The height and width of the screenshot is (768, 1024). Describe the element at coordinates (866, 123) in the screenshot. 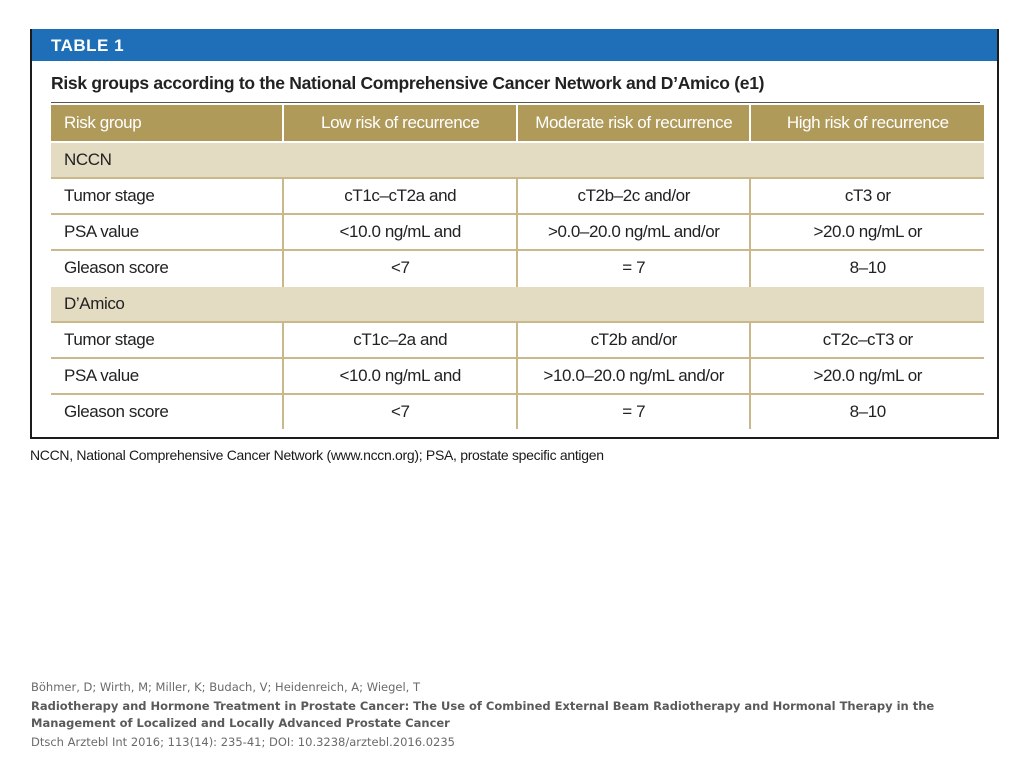

I see `header-high-risk: High risk of recurrence` at that location.